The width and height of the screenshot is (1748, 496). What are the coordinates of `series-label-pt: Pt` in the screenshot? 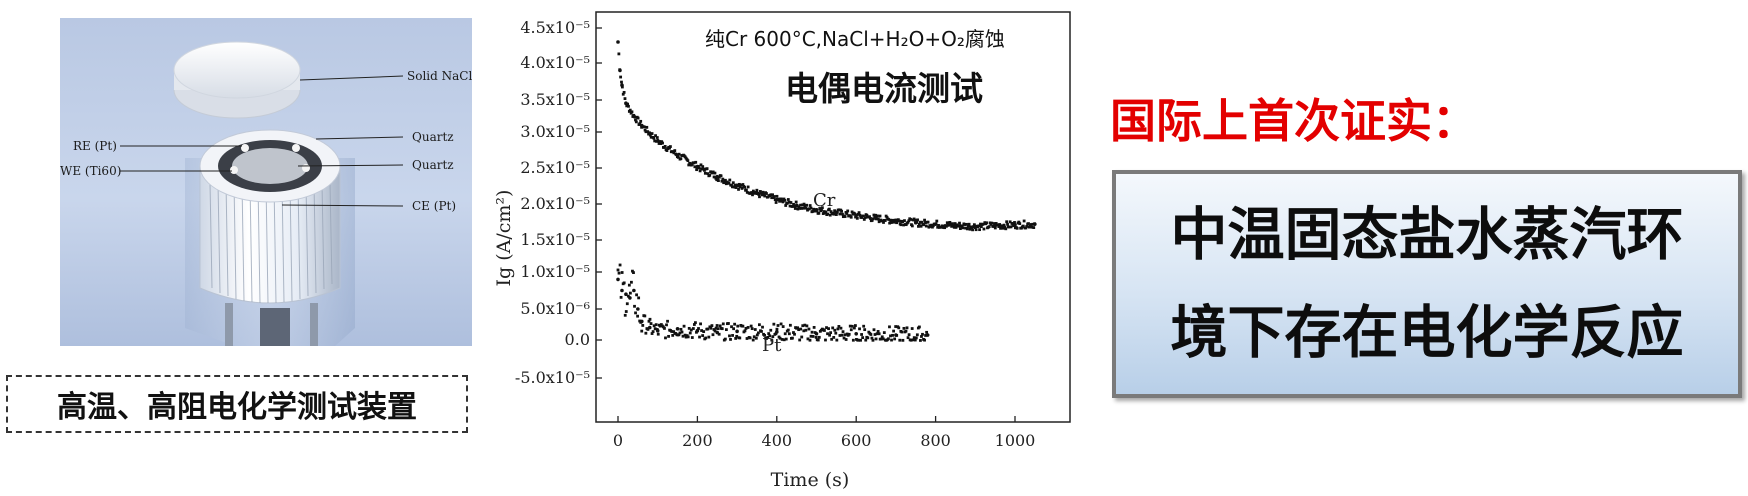 It's located at (772, 345).